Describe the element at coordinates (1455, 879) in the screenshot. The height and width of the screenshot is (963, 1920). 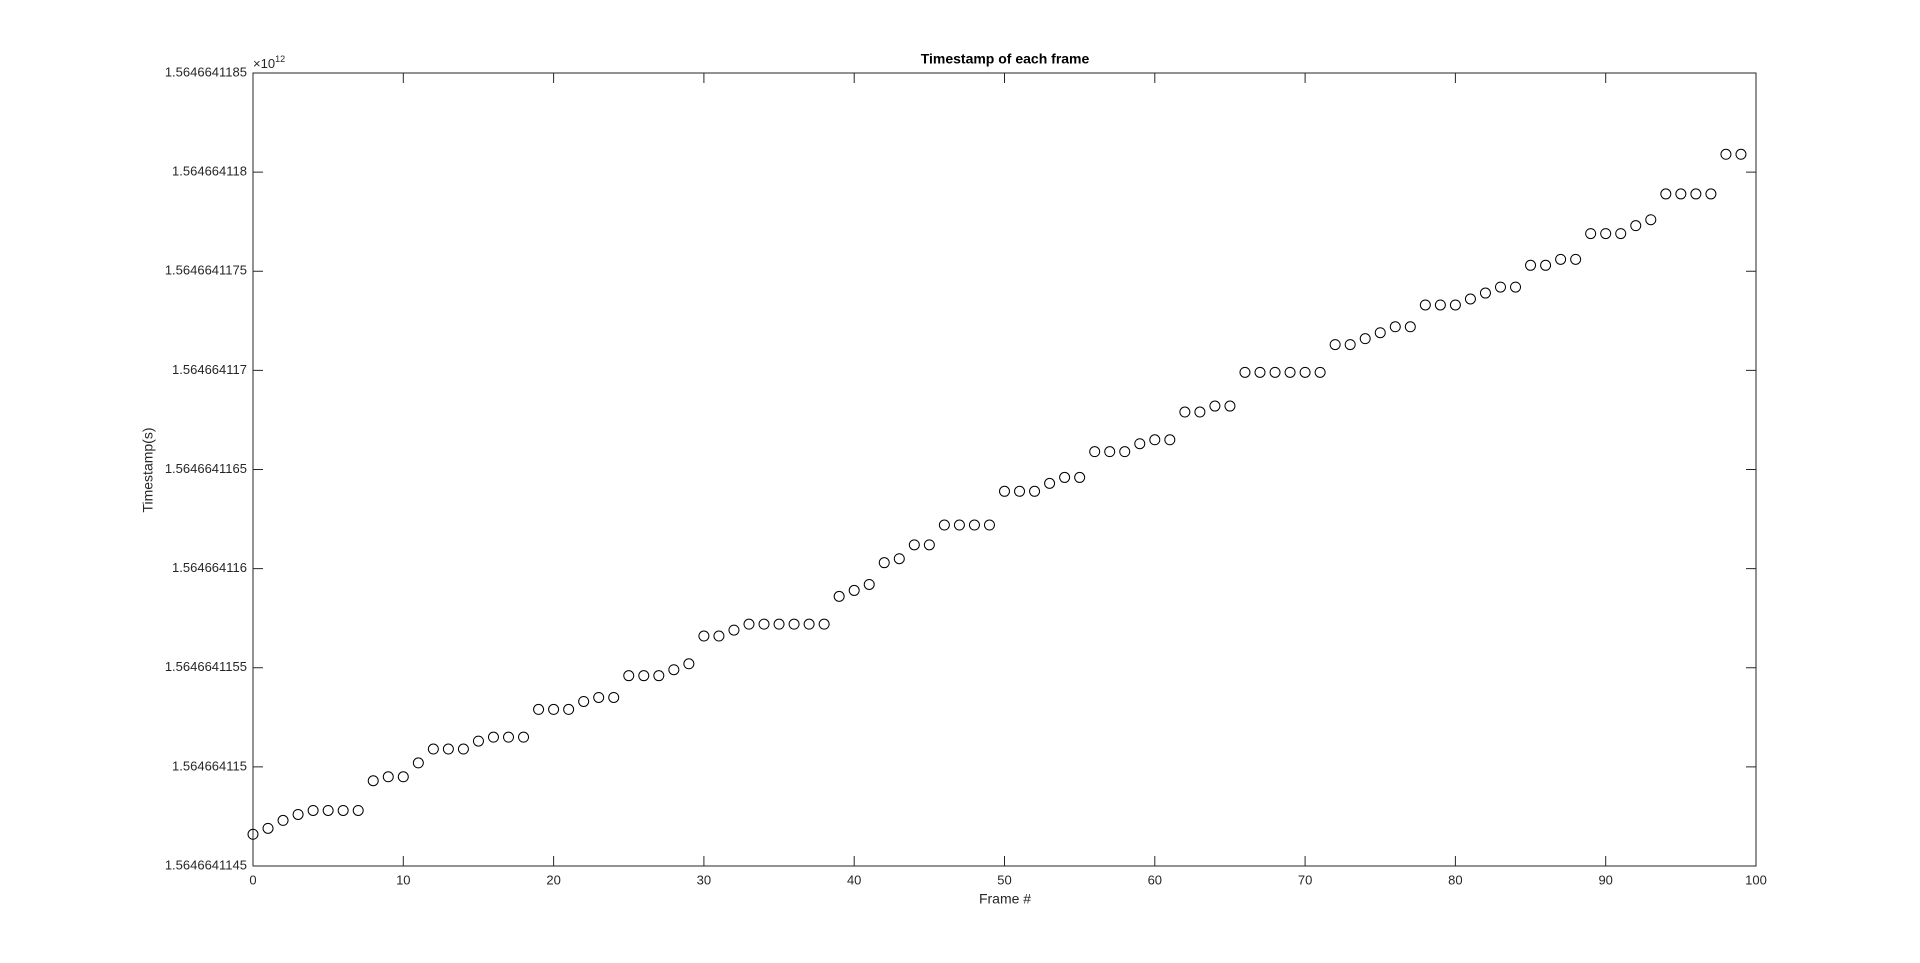
I see `x-tick-label: 80` at that location.